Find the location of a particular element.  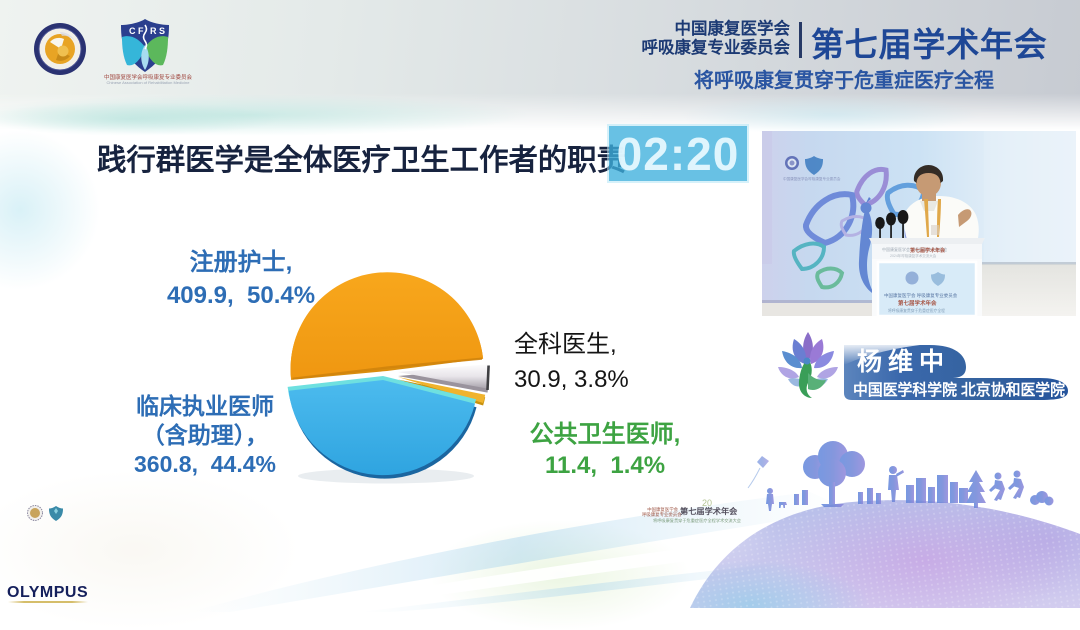

svg-text: 将呼吸康复贯穿于危重症医疗全程 is located at coordinates (916, 310).